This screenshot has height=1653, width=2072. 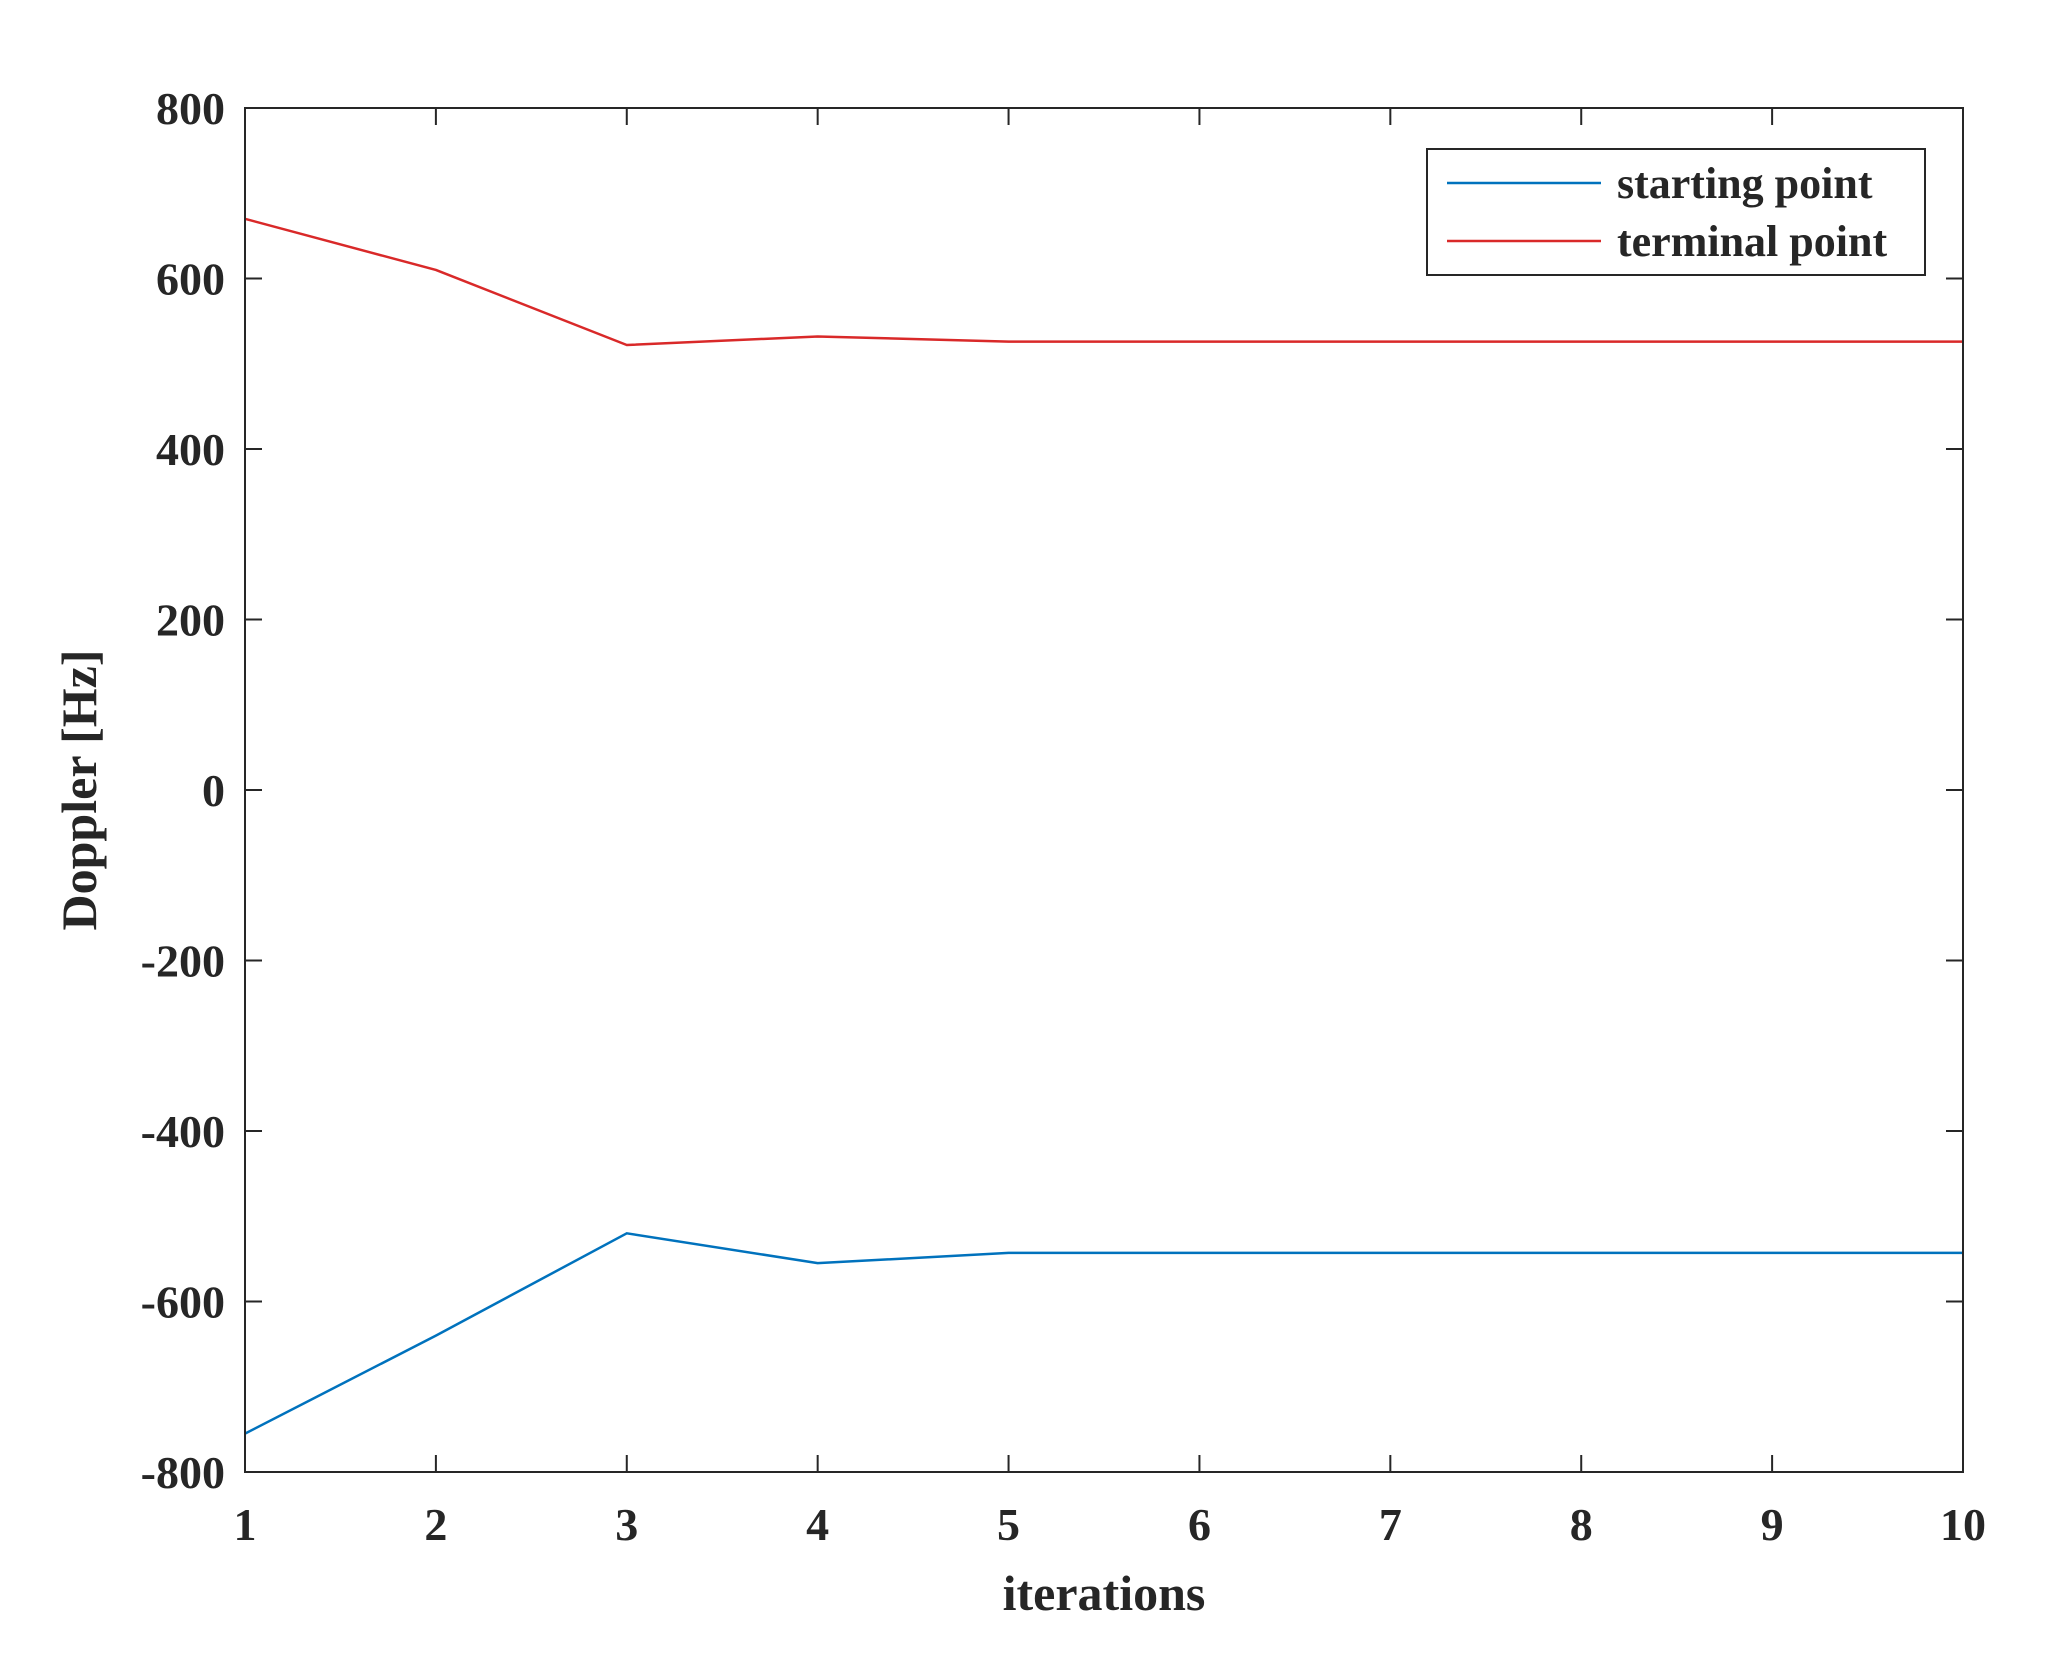 What do you see at coordinates (435, 1524) in the screenshot?
I see `x-tick-label: 2` at bounding box center [435, 1524].